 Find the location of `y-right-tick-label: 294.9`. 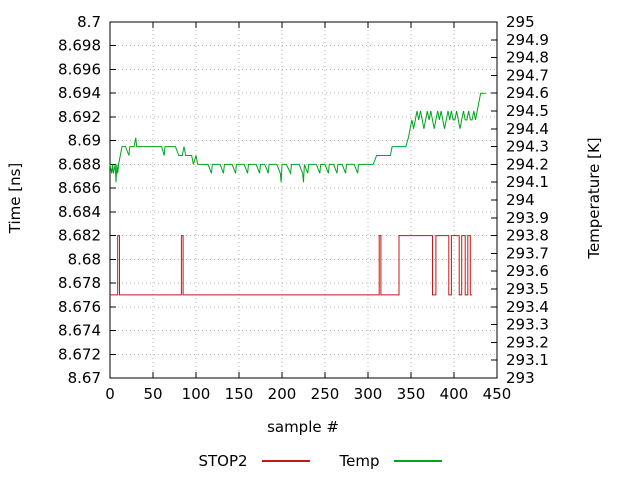

y-right-tick-label: 294.9 is located at coordinates (527, 40).